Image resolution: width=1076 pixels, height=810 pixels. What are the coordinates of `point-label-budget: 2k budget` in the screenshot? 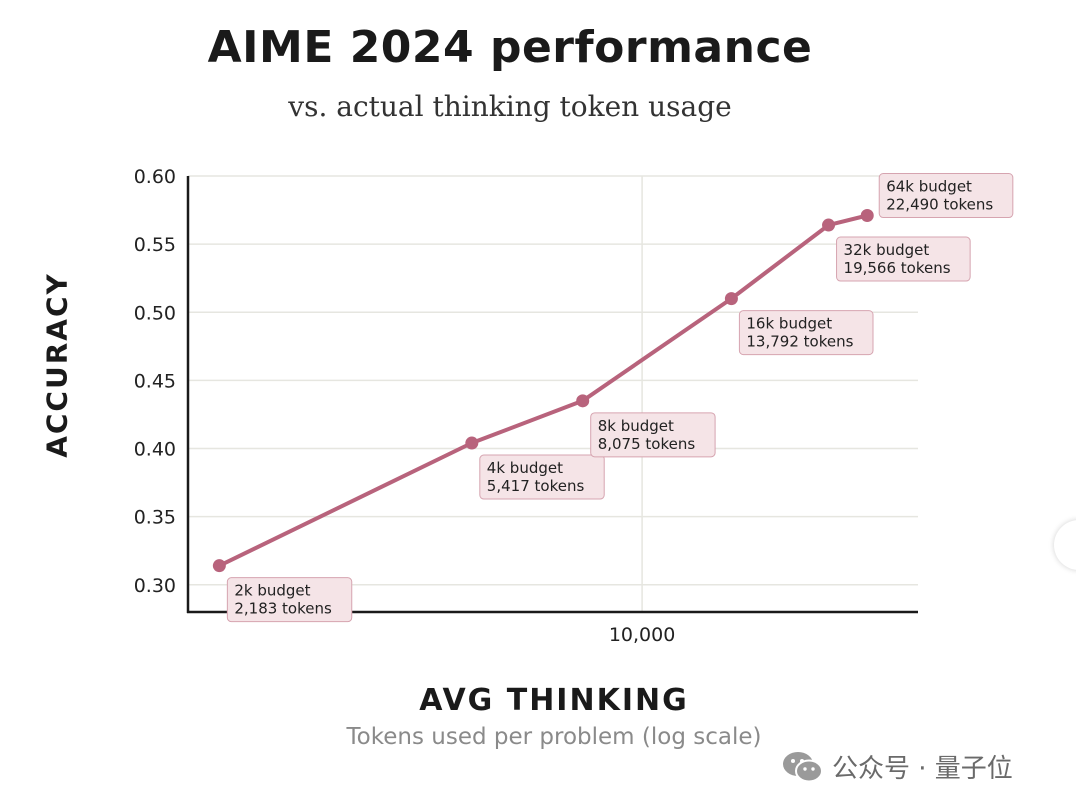 It's located at (272, 591).